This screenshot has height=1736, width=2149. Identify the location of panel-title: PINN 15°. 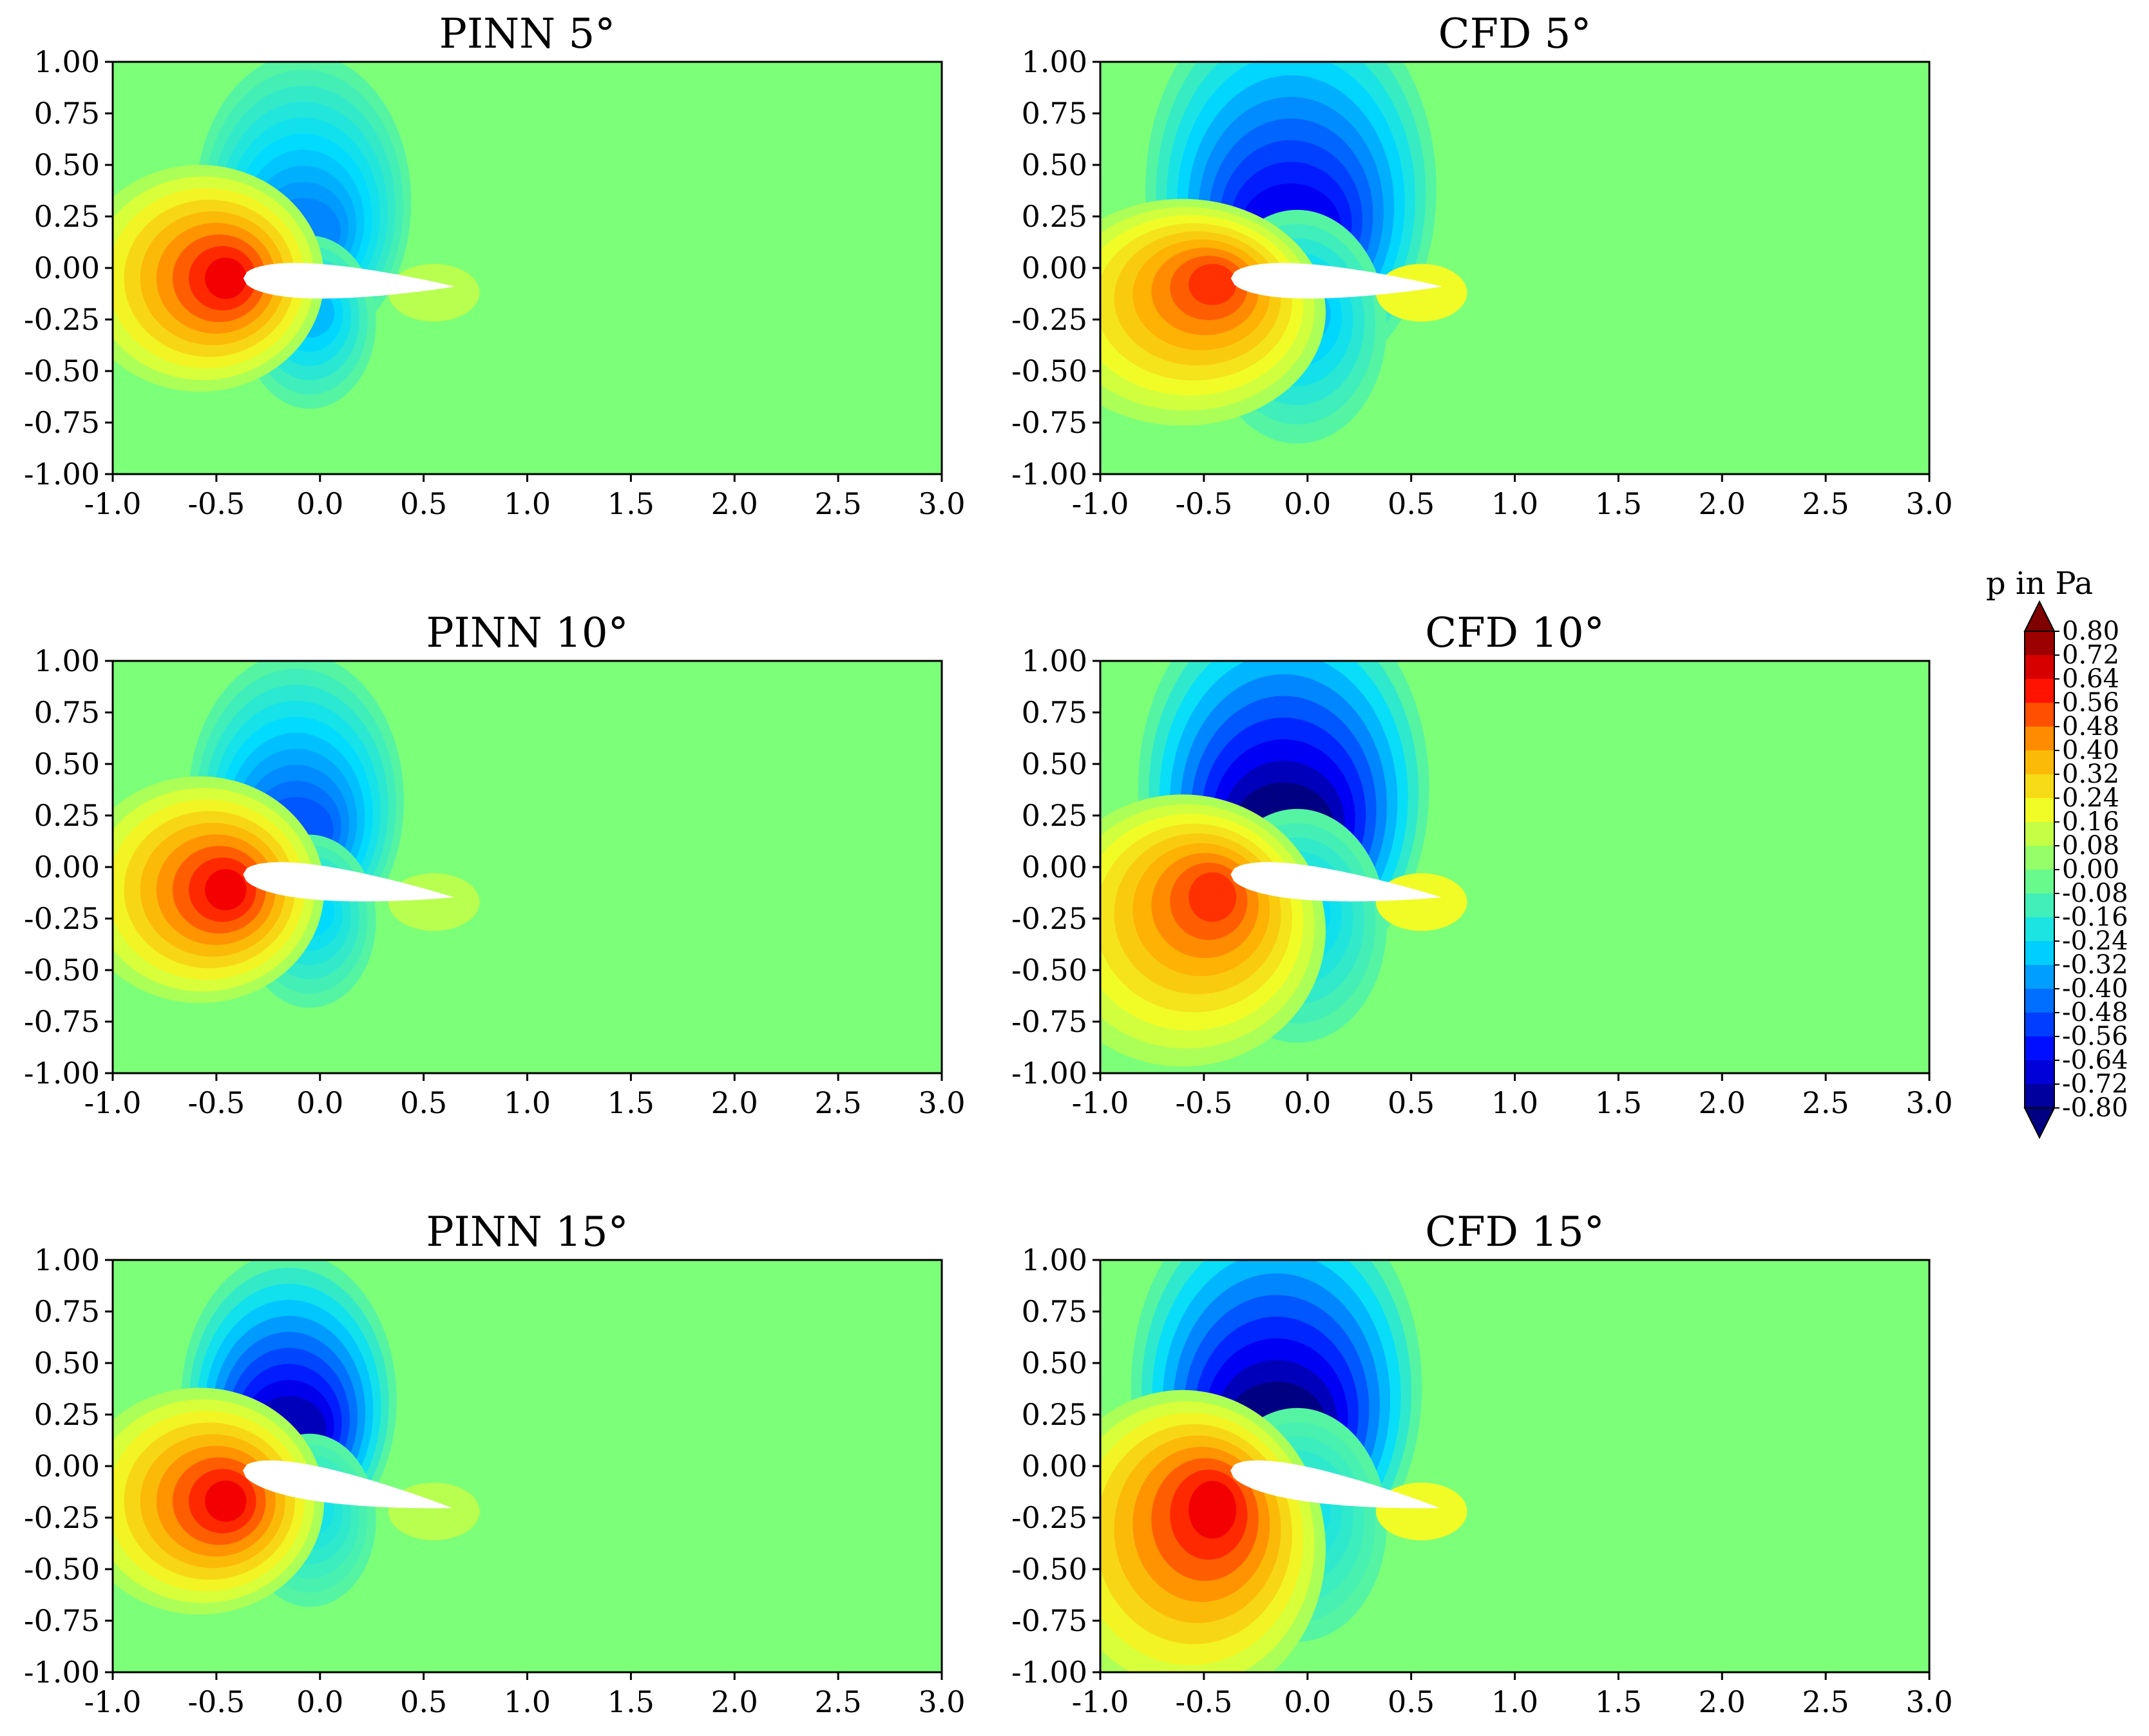
(527, 1232).